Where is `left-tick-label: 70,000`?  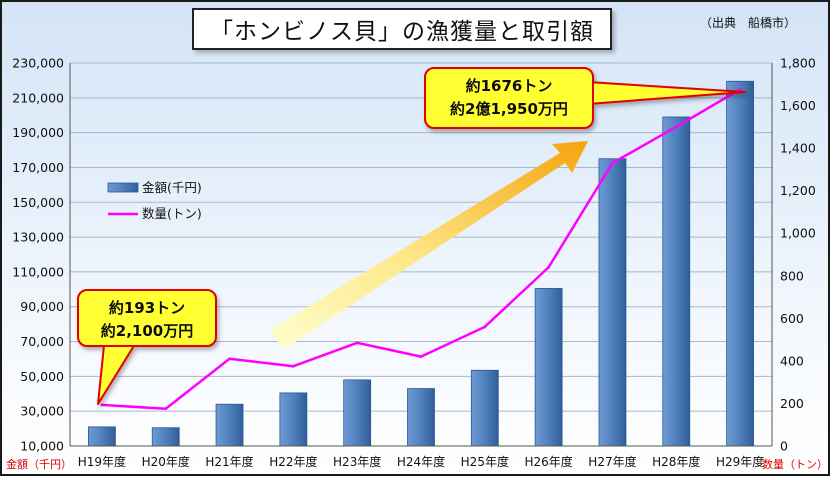
left-tick-label: 70,000 is located at coordinates (42, 341).